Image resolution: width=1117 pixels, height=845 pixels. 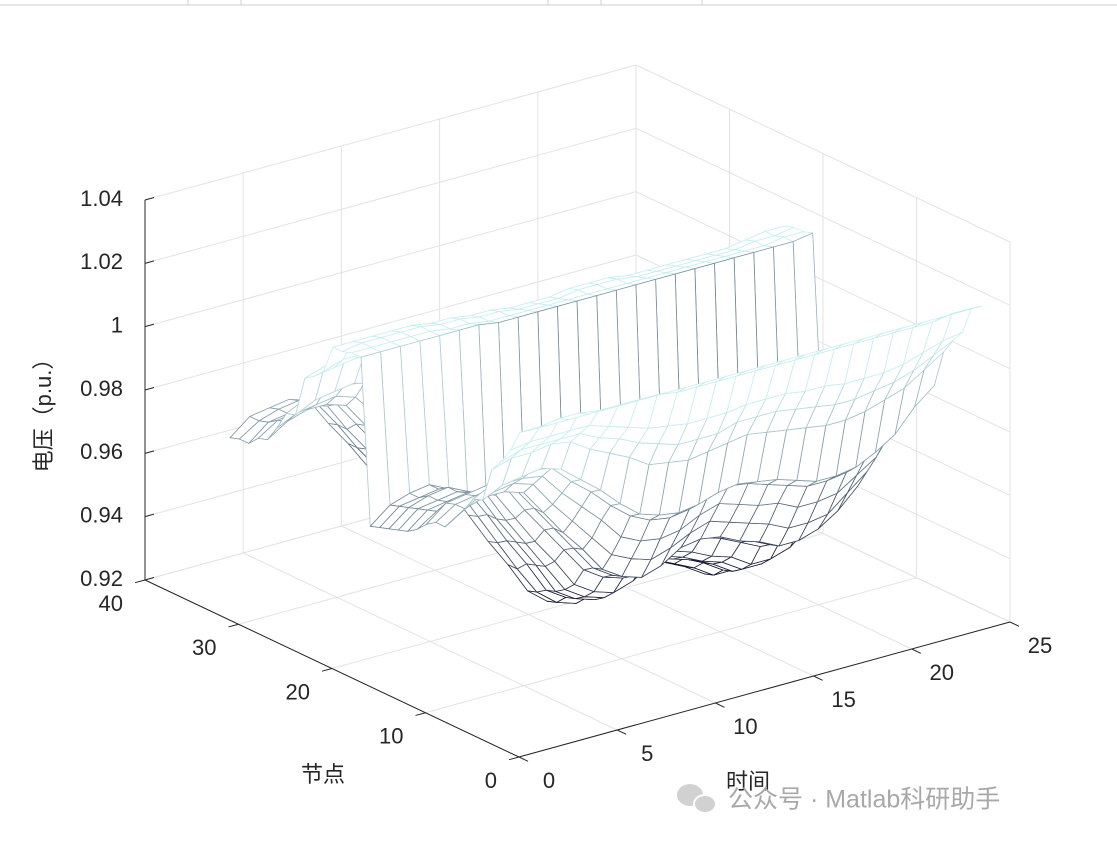 I want to click on y-axis-label: 节点, so click(x=323, y=774).